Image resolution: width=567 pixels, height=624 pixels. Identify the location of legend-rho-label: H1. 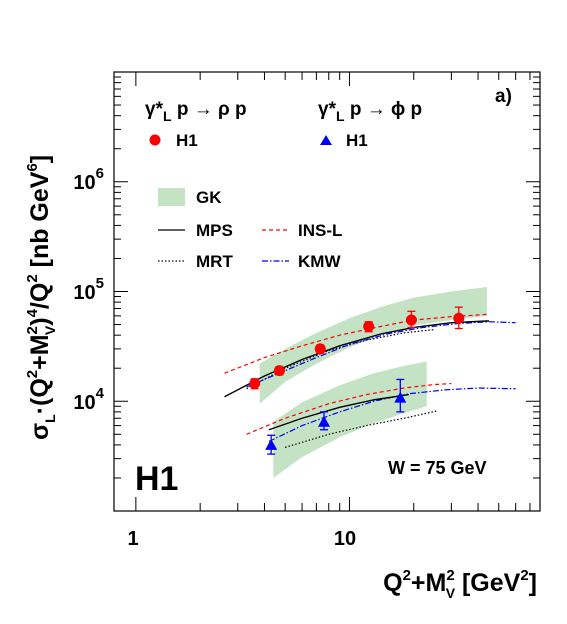
(187, 140).